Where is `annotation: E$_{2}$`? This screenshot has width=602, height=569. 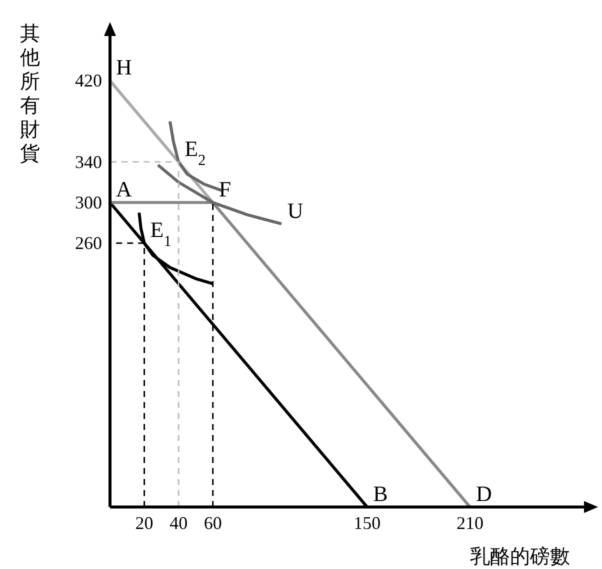
annotation: E$_{2}$ is located at coordinates (195, 152).